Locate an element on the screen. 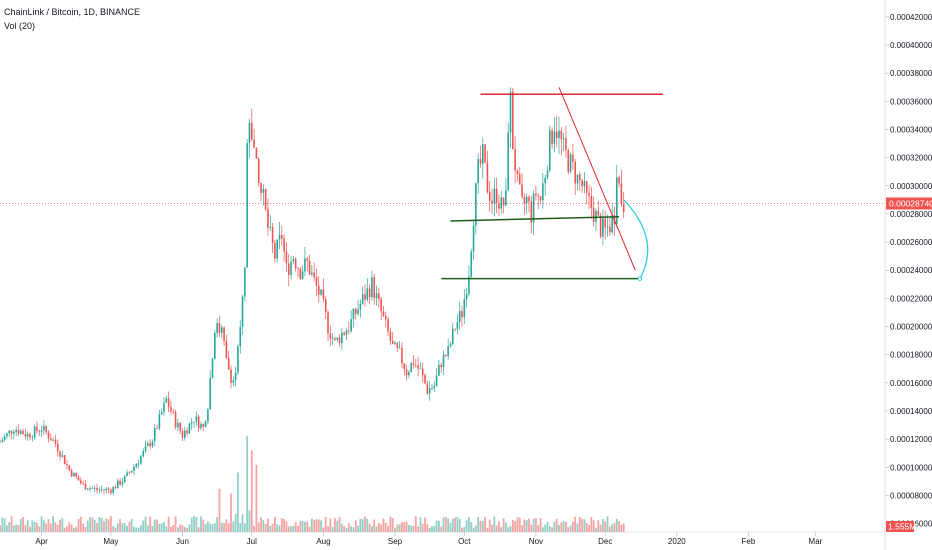 The image size is (932, 550). chart-title: ChainLink / Bitcoin, 1D, BINANCE is located at coordinates (72, 12).